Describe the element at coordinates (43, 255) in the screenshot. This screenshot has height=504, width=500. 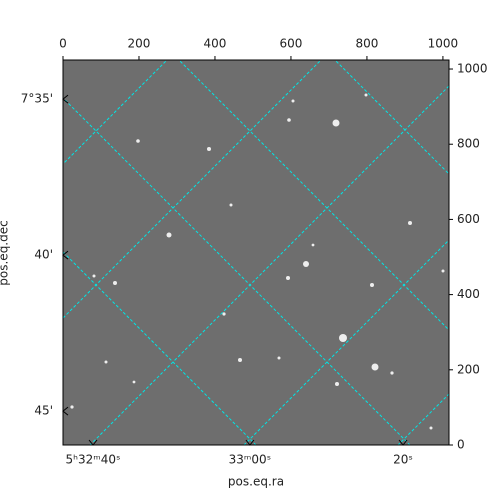
I see `world-y-tick-label: 40'` at that location.